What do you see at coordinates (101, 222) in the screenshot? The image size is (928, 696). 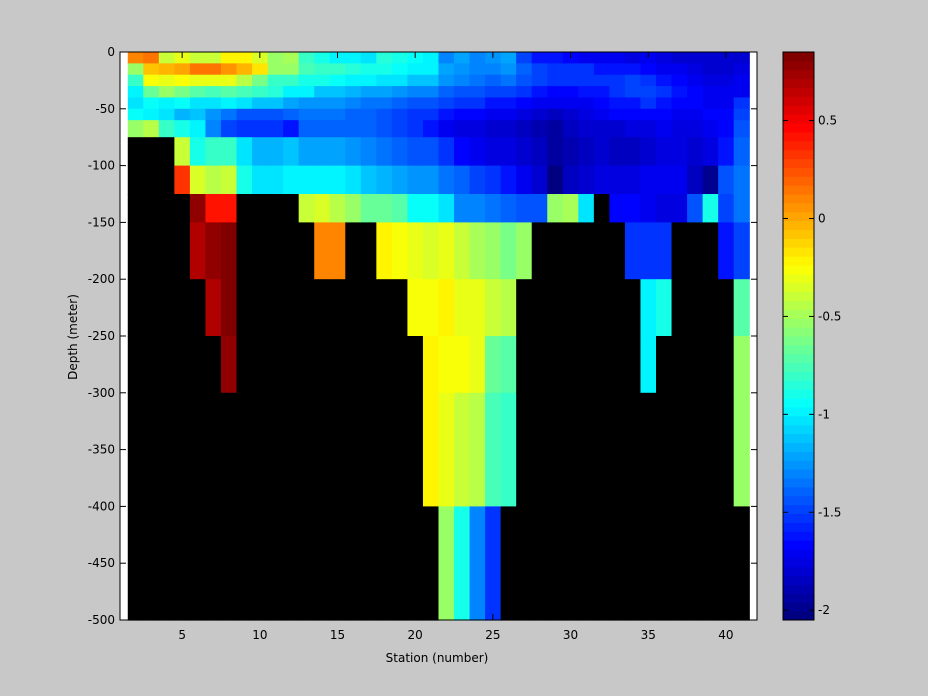 I see `y-tick-label: -150` at bounding box center [101, 222].